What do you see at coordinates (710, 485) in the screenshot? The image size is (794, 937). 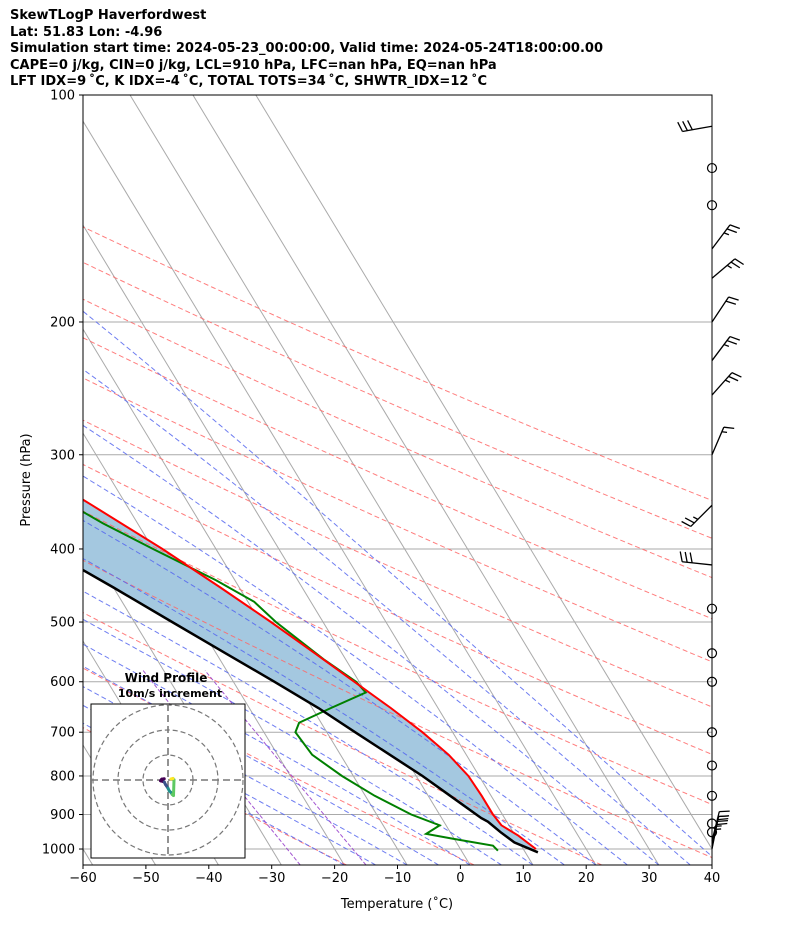 I see `wind-barbs` at bounding box center [710, 485].